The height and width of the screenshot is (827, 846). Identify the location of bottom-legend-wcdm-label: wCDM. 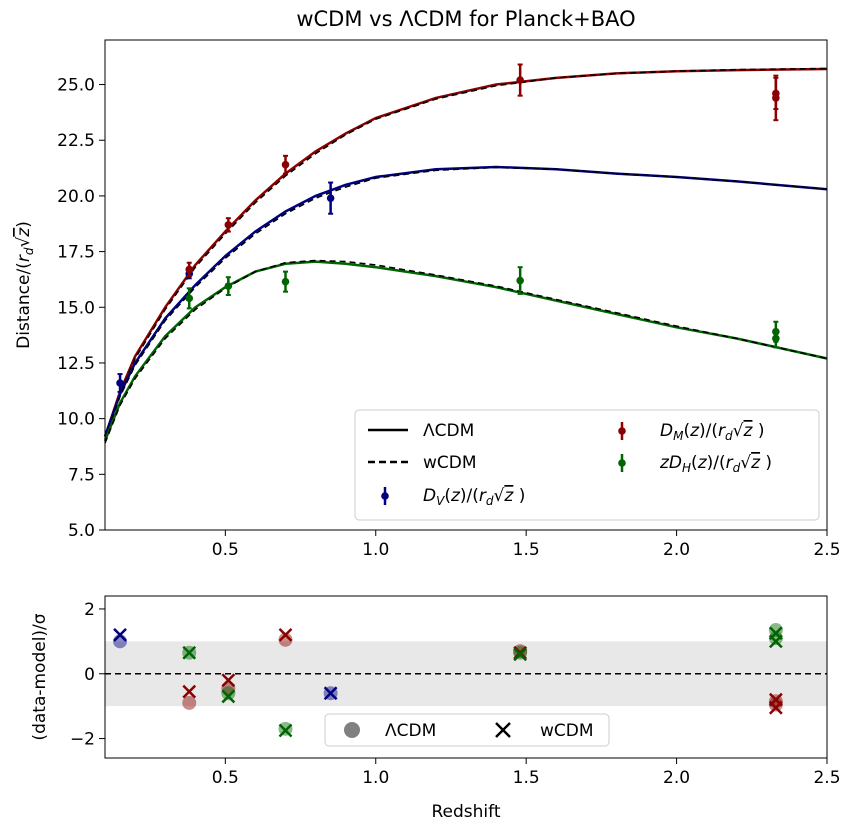
(567, 731).